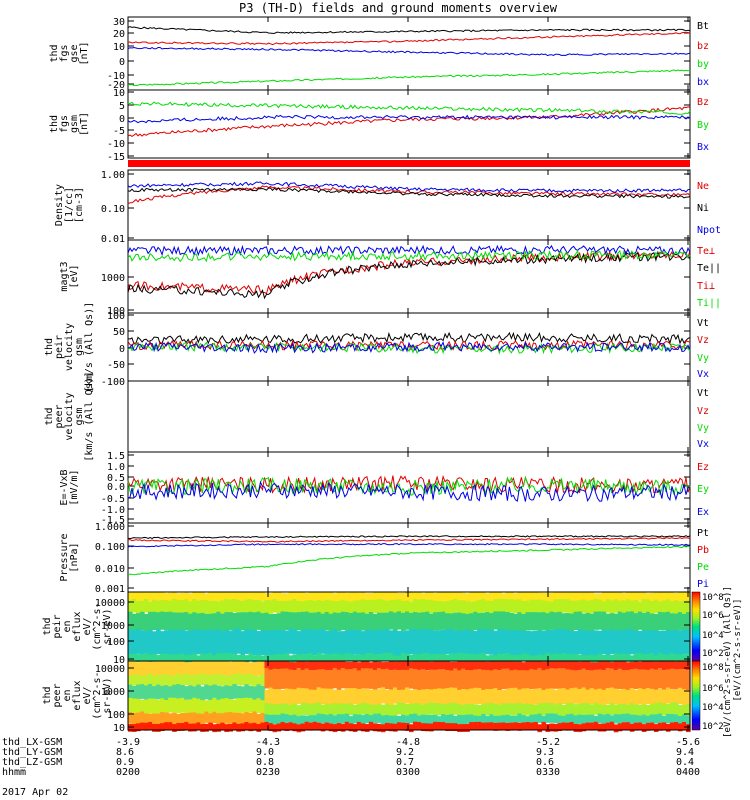  I want to click on series-line-p3-Ni, so click(409, 193).